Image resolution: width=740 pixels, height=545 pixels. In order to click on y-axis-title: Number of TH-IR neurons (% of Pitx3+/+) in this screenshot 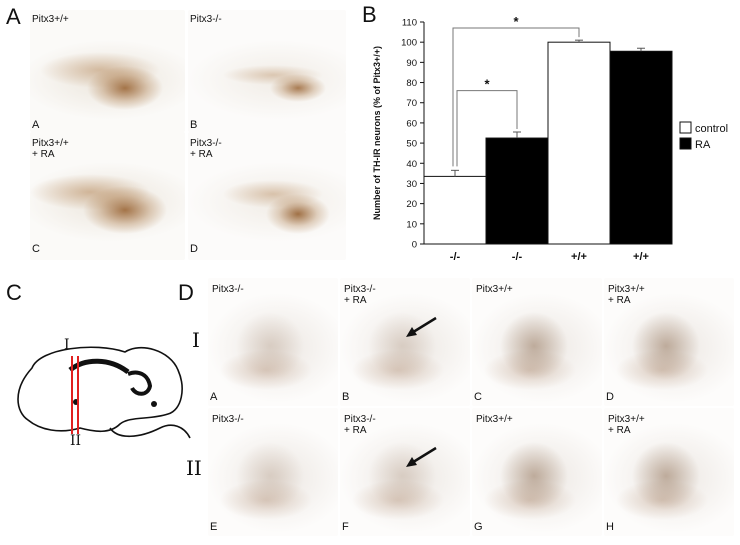, I will do `click(377, 133)`.